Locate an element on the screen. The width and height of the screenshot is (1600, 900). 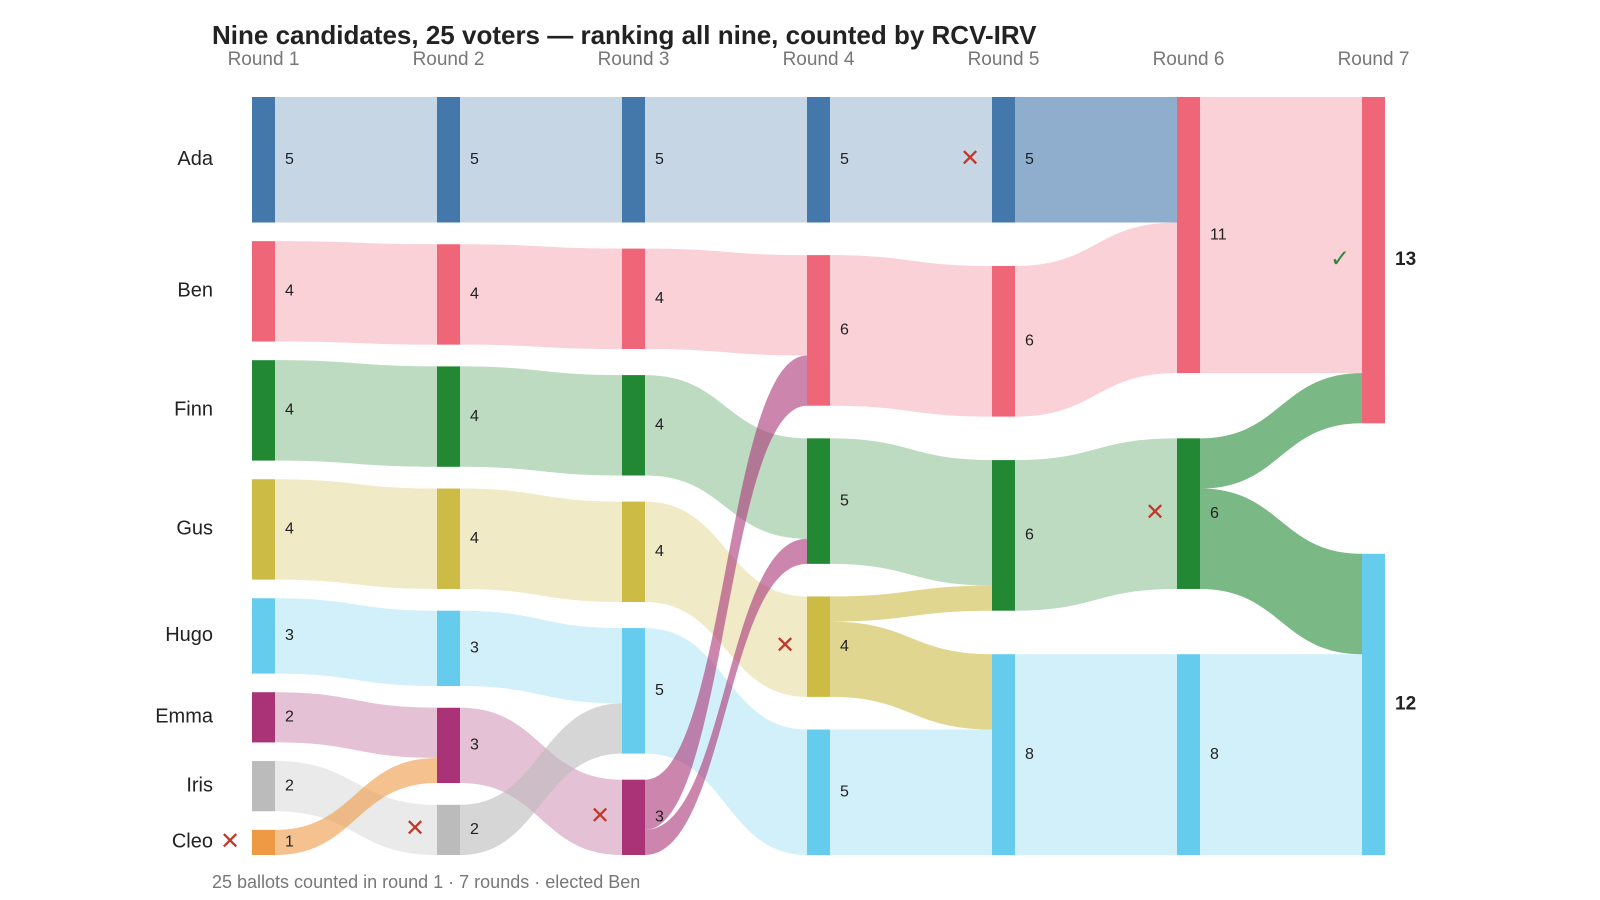
count-ben-round-5: 6 is located at coordinates (1029, 341).